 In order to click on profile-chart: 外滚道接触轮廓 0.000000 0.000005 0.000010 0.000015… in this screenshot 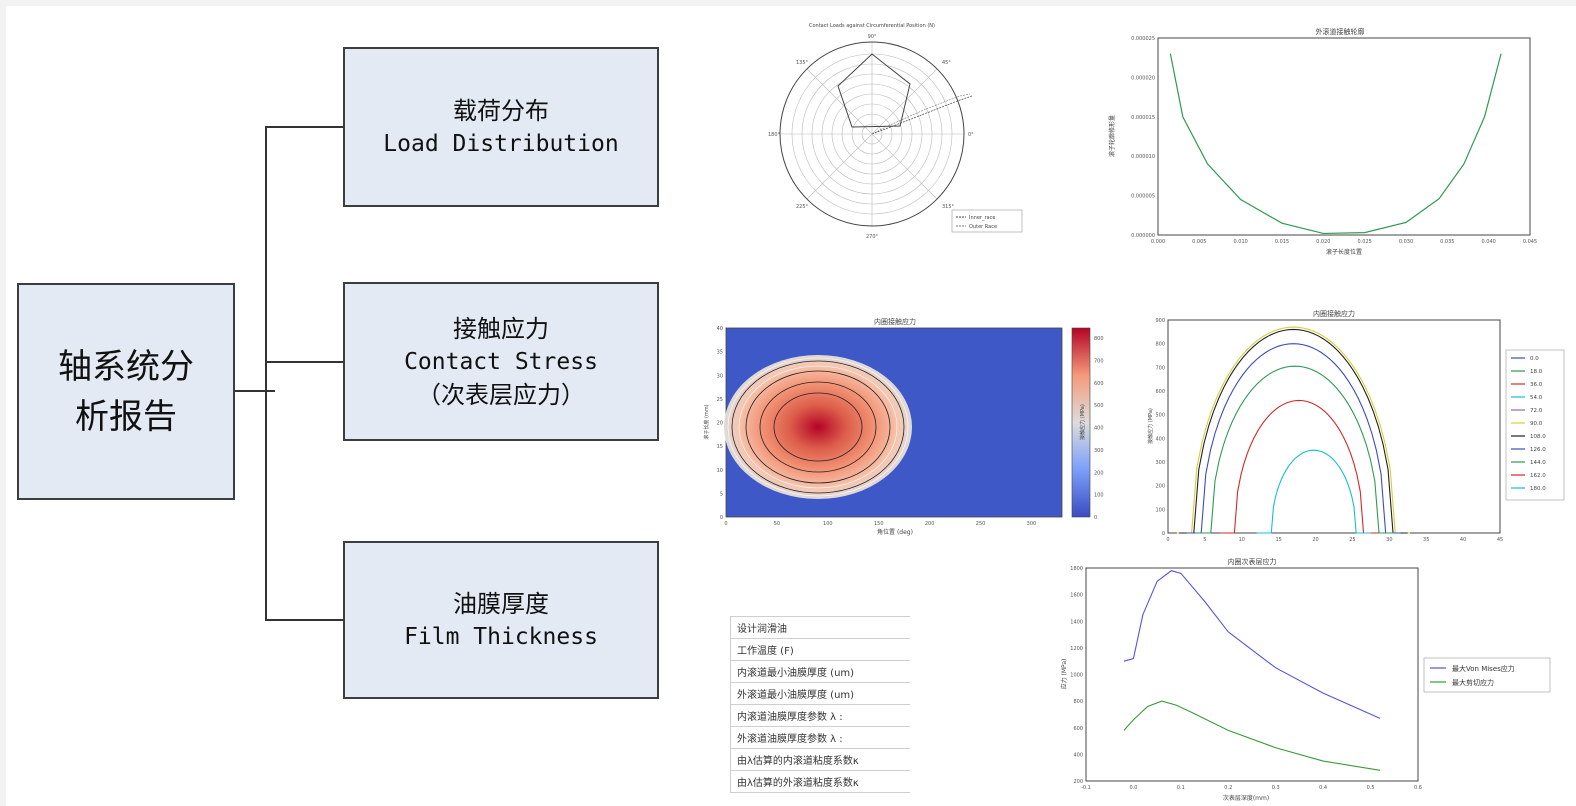, I will do `click(1322, 141)`.